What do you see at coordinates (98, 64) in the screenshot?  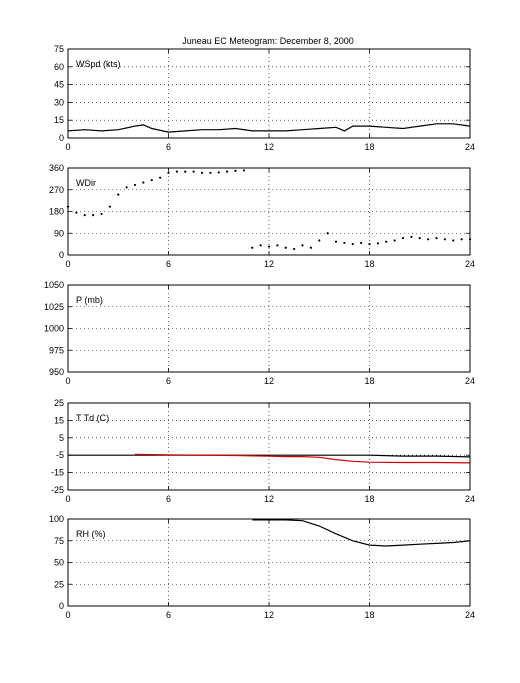 I see `wind-speed-label: WSpd (kts)` at bounding box center [98, 64].